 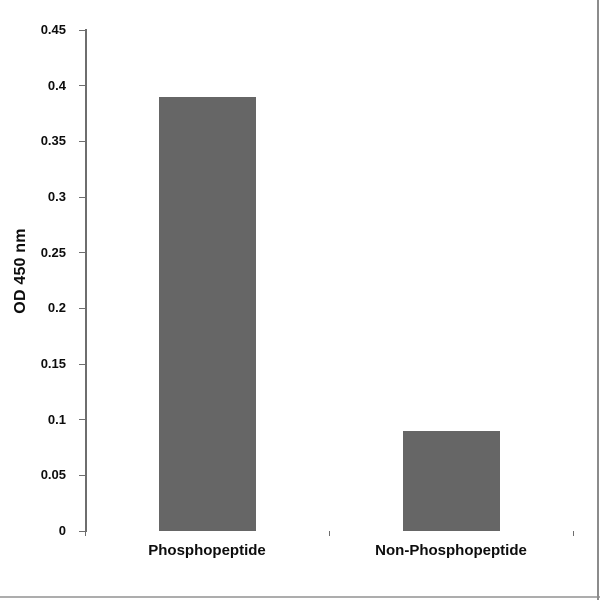 What do you see at coordinates (53, 29) in the screenshot?
I see `y-tick-label: 0.45` at bounding box center [53, 29].